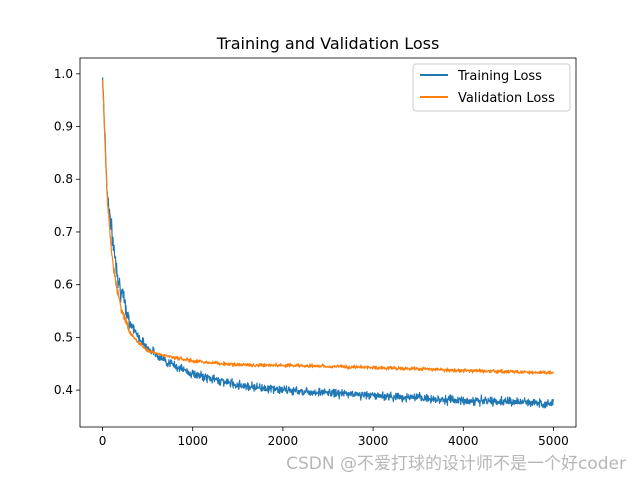 The image size is (640, 480). I want to click on y-tick-label: 0.6, so click(63, 285).